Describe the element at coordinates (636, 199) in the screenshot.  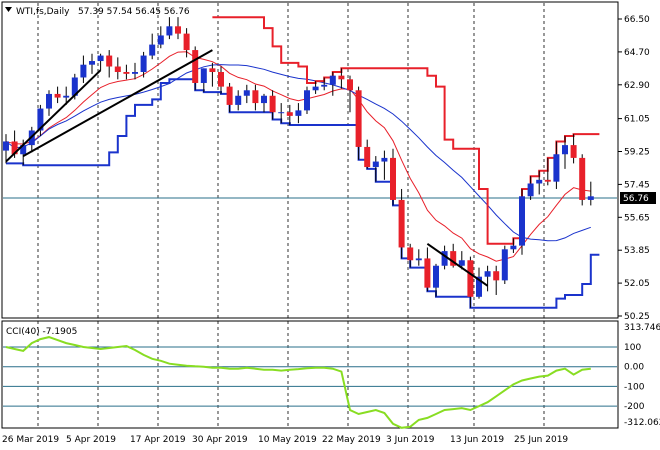
I see `current-price-label: 56.76` at that location.